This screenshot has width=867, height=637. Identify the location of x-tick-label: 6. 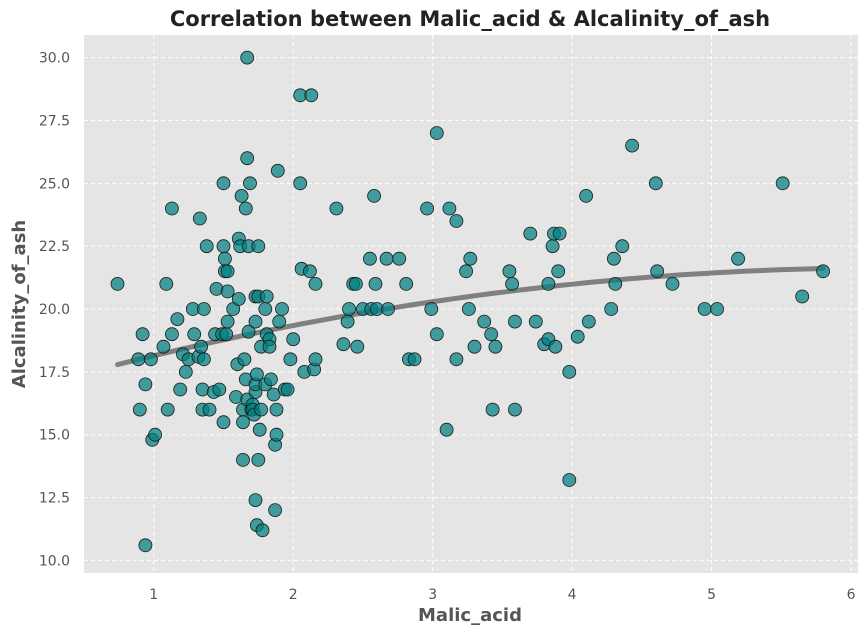
(851, 595).